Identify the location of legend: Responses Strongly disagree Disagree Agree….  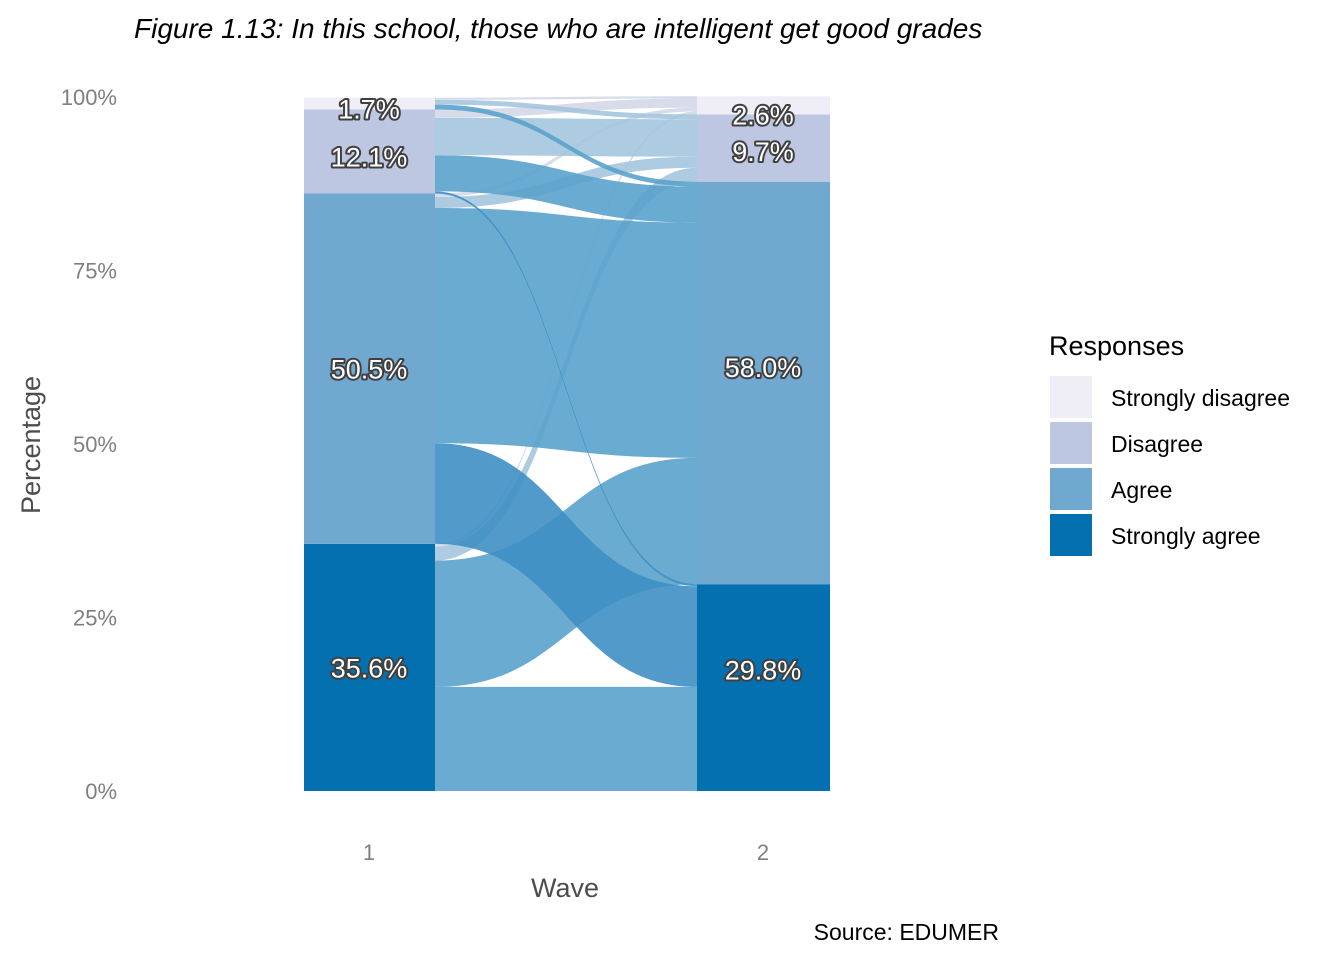
(1169, 443).